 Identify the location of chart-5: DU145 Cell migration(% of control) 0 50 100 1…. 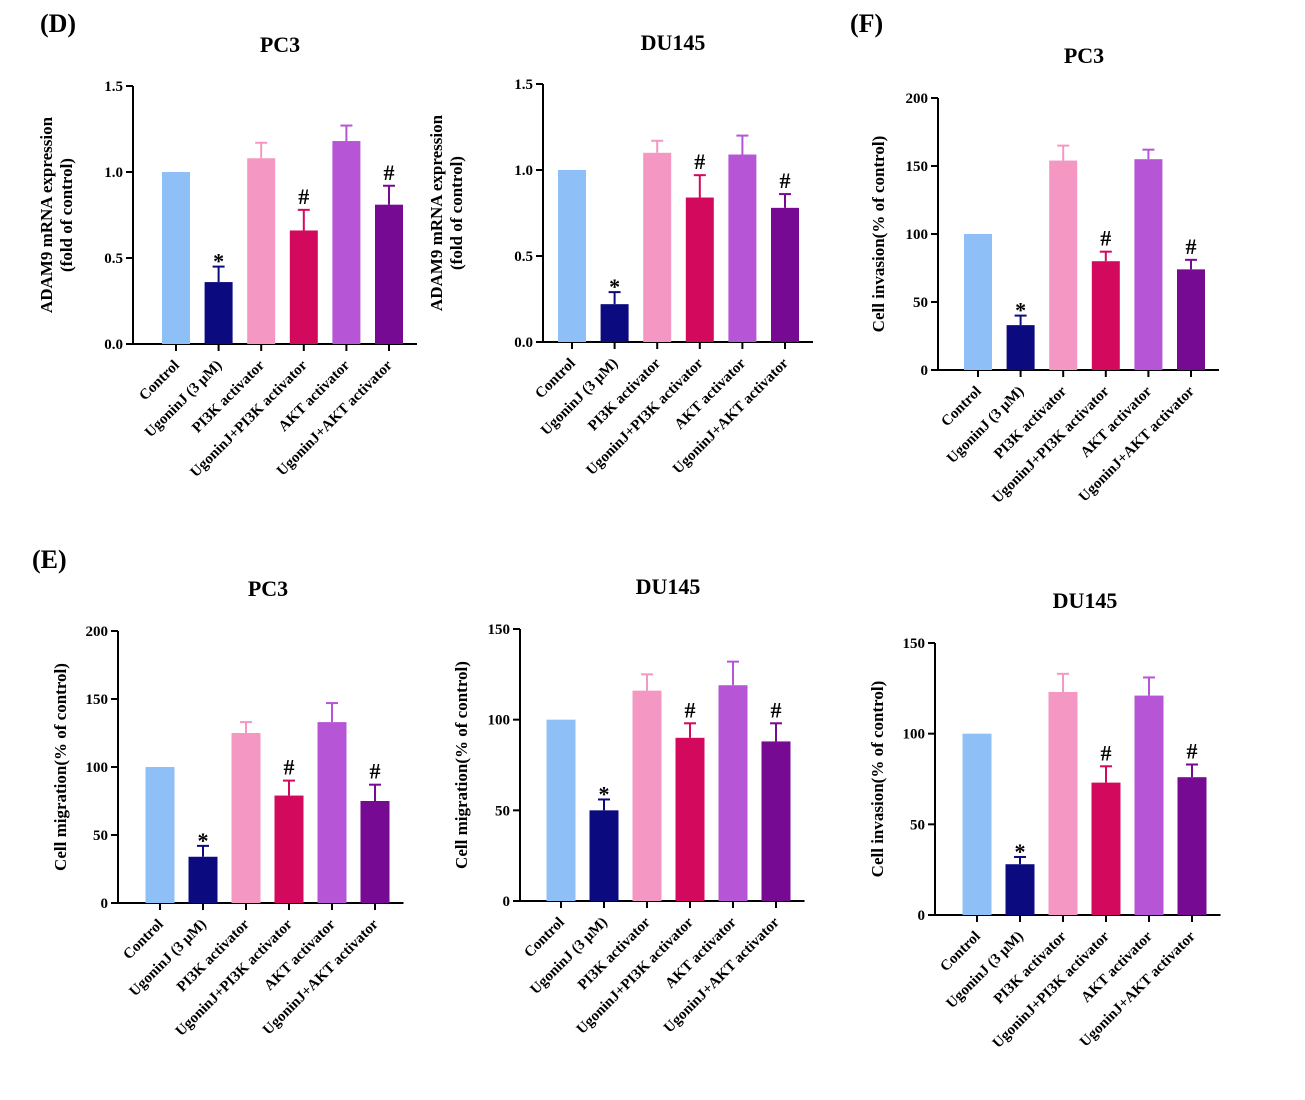
(628, 806).